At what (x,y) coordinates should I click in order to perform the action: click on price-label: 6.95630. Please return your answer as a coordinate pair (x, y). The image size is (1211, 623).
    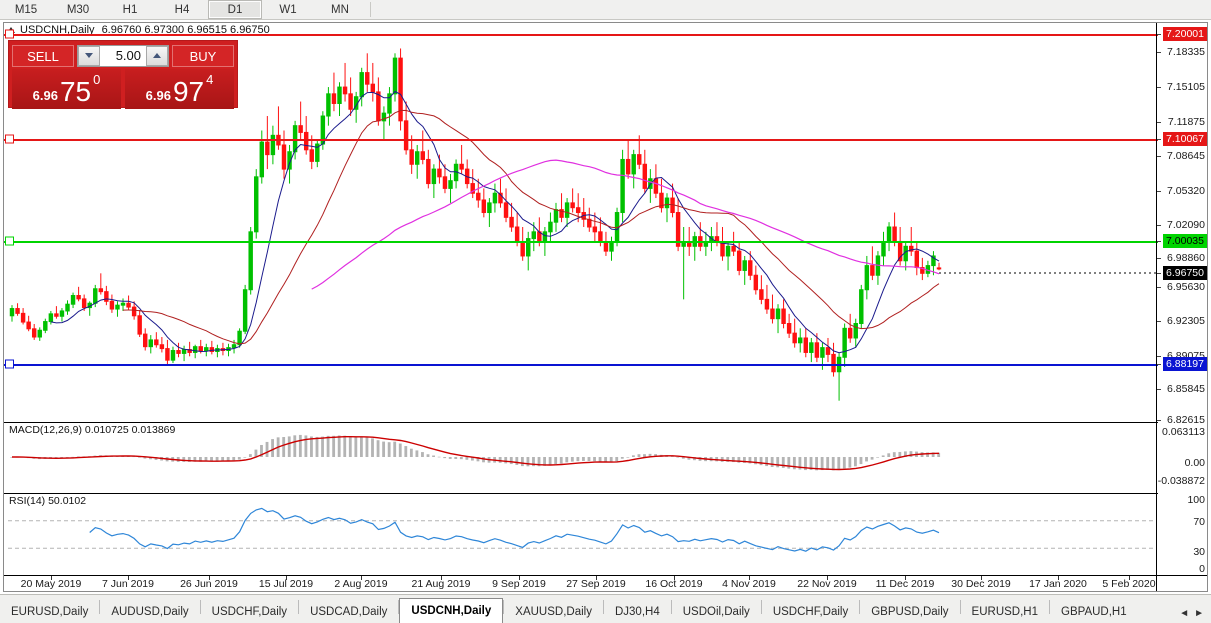
    Looking at the image, I should click on (1186, 287).